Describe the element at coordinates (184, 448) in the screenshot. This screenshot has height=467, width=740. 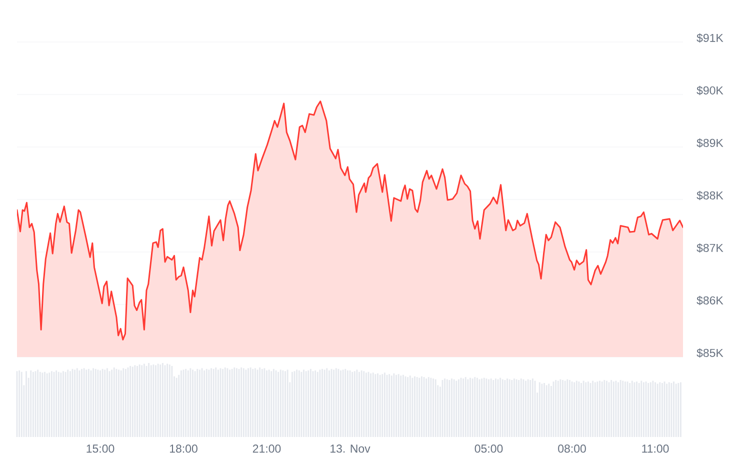
I see `x-tick-label: 18:00` at that location.